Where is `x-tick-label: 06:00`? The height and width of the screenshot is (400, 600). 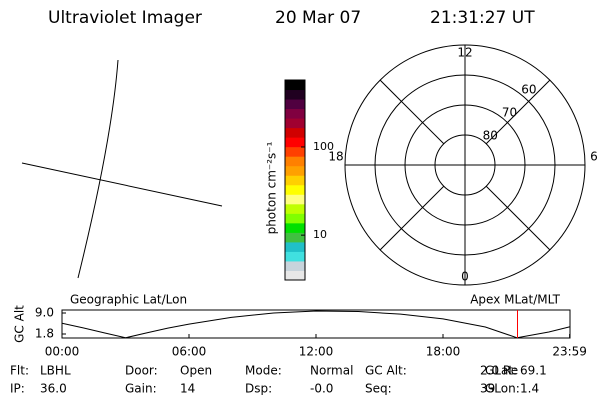 x-tick-label: 06:00 is located at coordinates (189, 352).